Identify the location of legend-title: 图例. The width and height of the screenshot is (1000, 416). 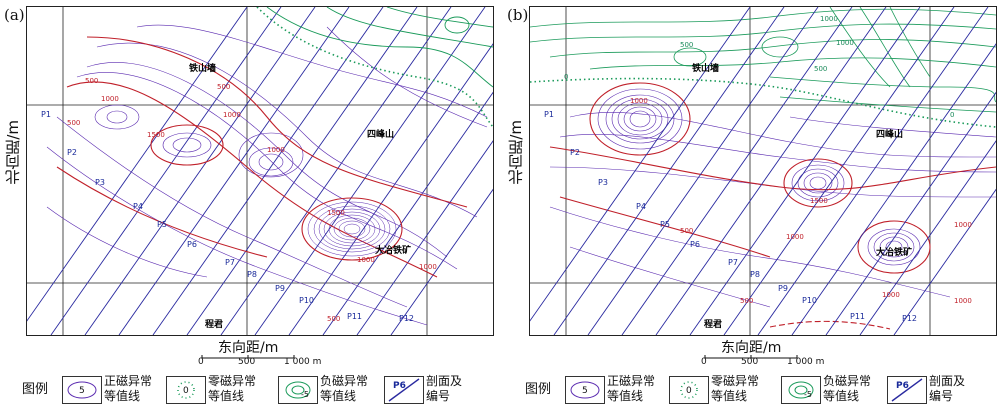
(35, 389).